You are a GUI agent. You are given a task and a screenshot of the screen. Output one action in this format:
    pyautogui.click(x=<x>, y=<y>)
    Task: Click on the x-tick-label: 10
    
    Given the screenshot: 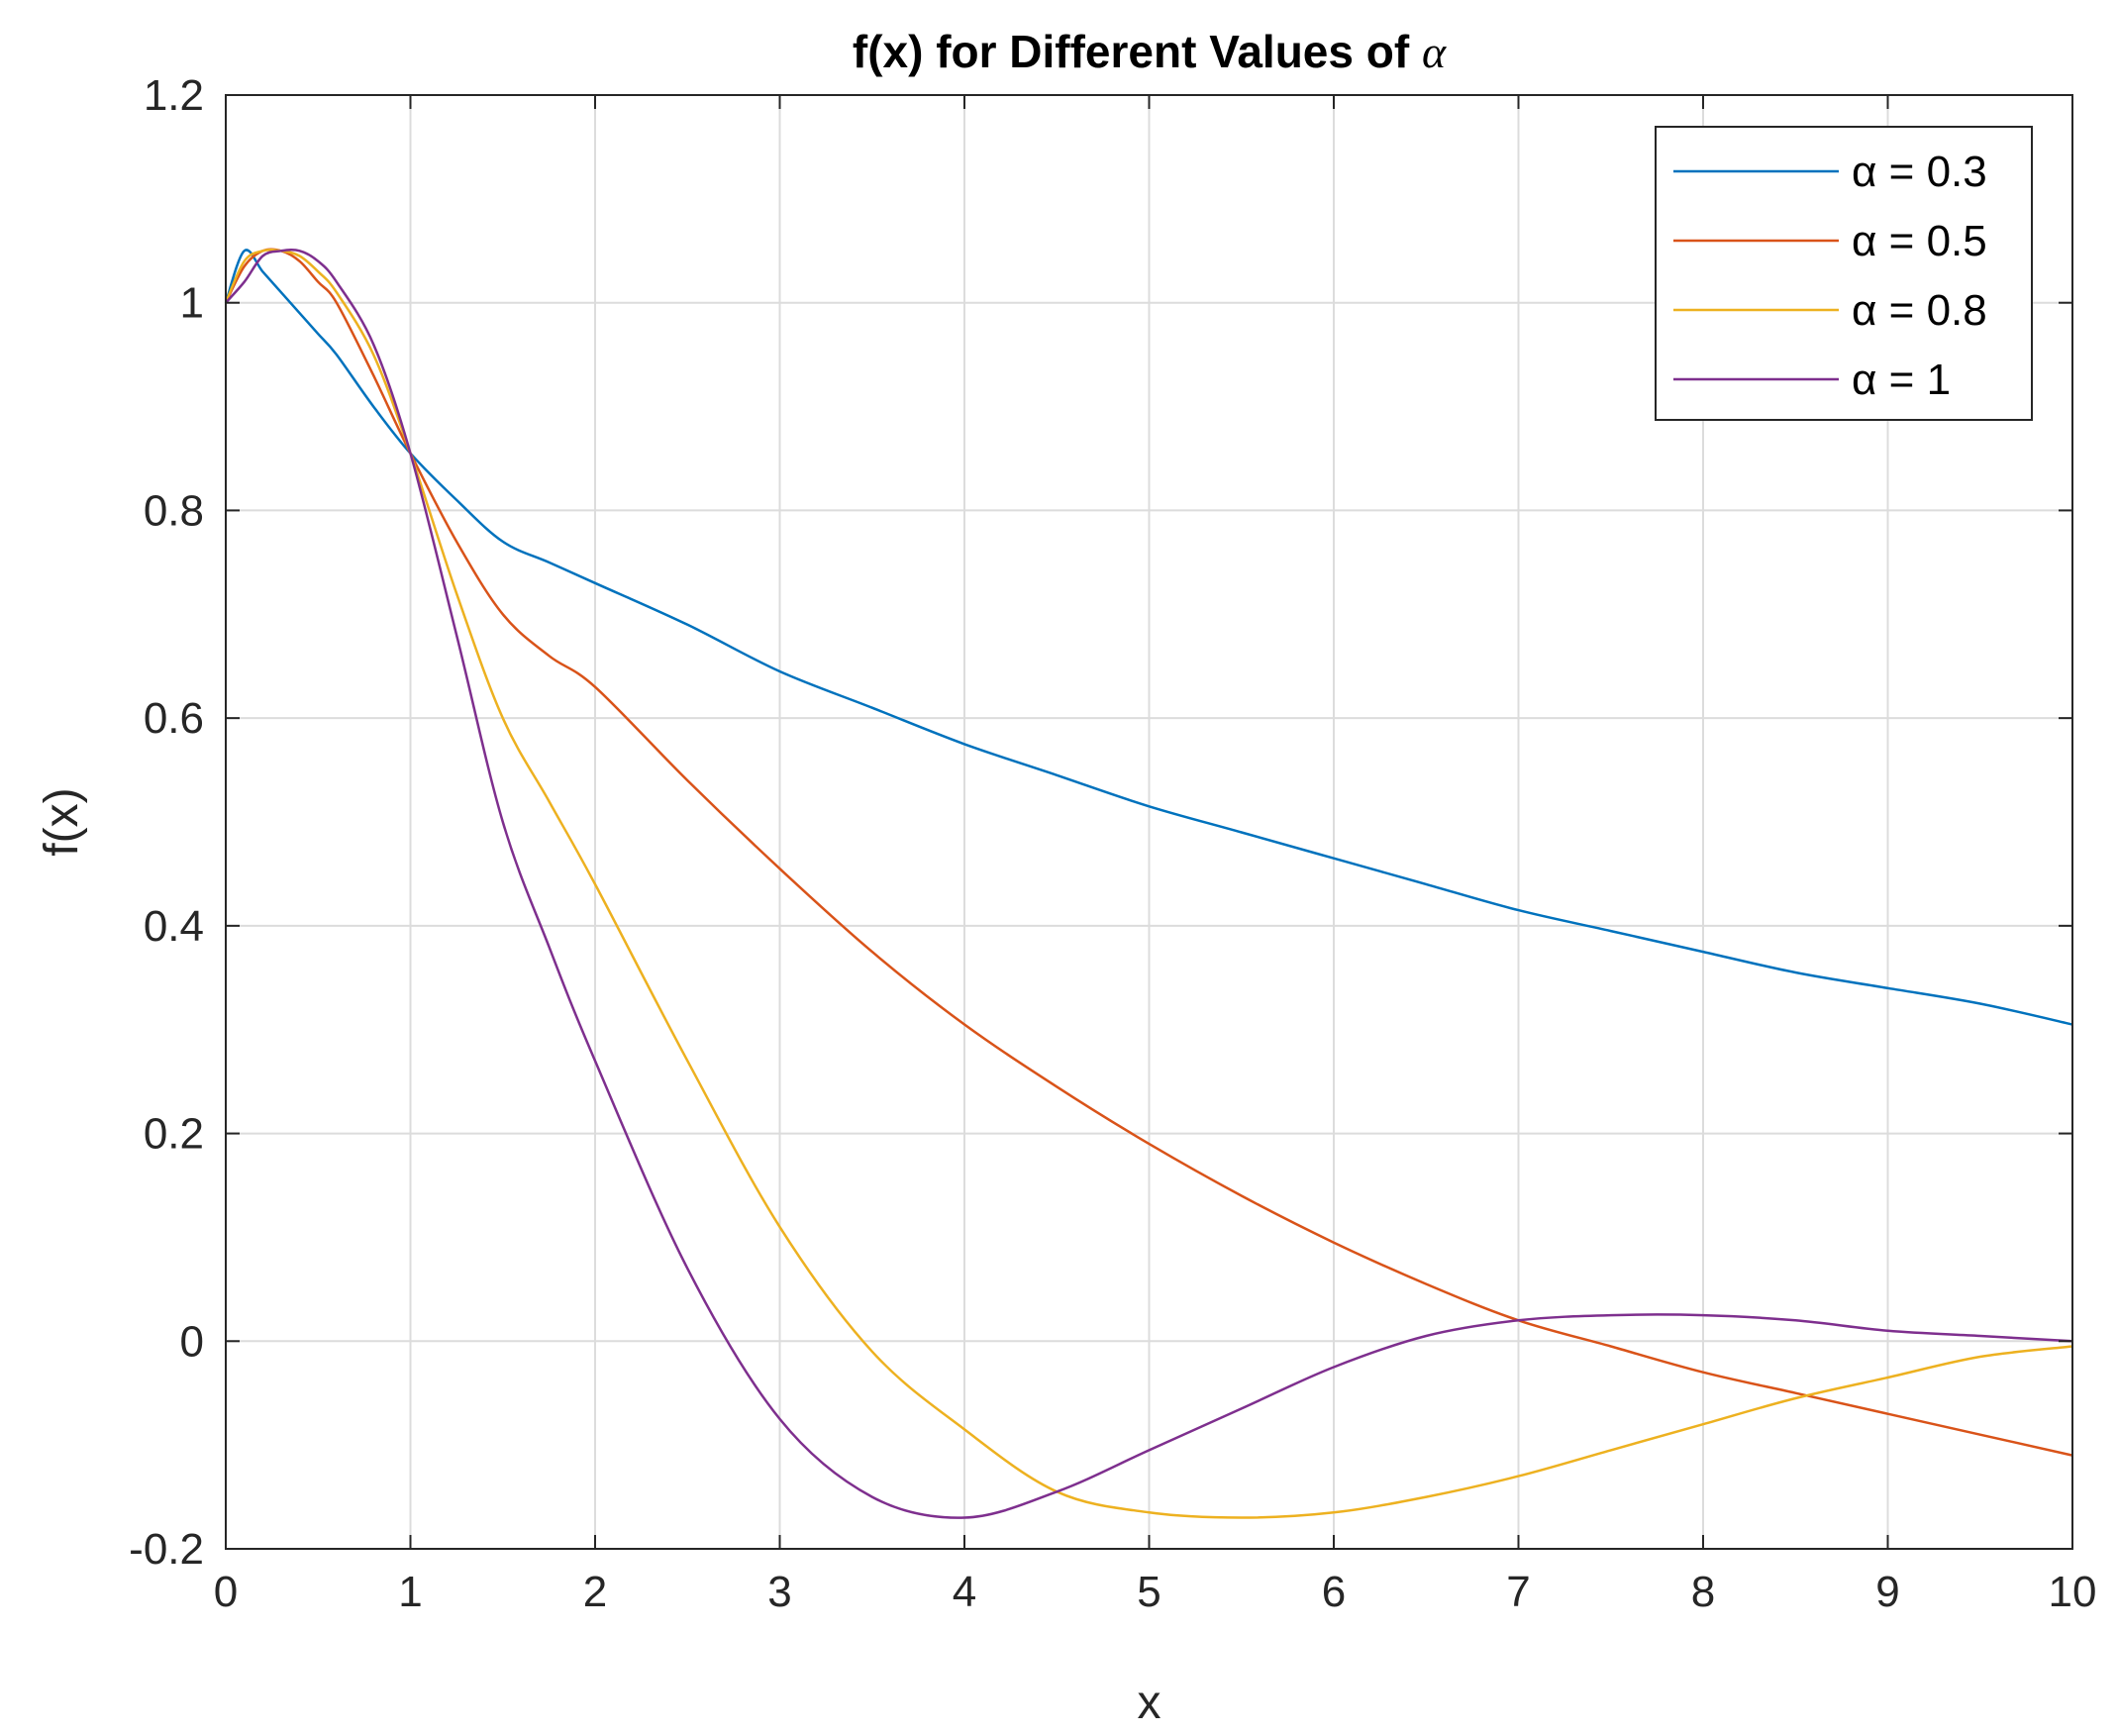 What is the action you would take?
    pyautogui.click(x=2073, y=1592)
    